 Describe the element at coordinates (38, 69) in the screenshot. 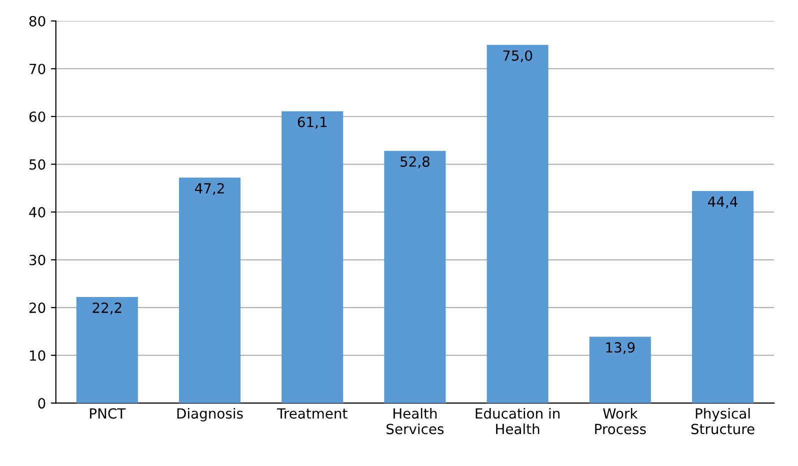

I see `y-tick-label: 70` at that location.